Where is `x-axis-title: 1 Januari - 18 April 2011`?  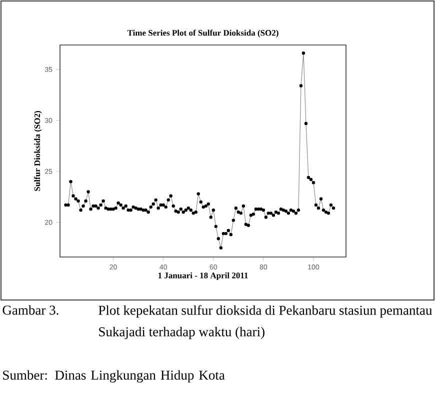
x-axis-title: 1 Januari - 18 April 2011 is located at coordinates (203, 276).